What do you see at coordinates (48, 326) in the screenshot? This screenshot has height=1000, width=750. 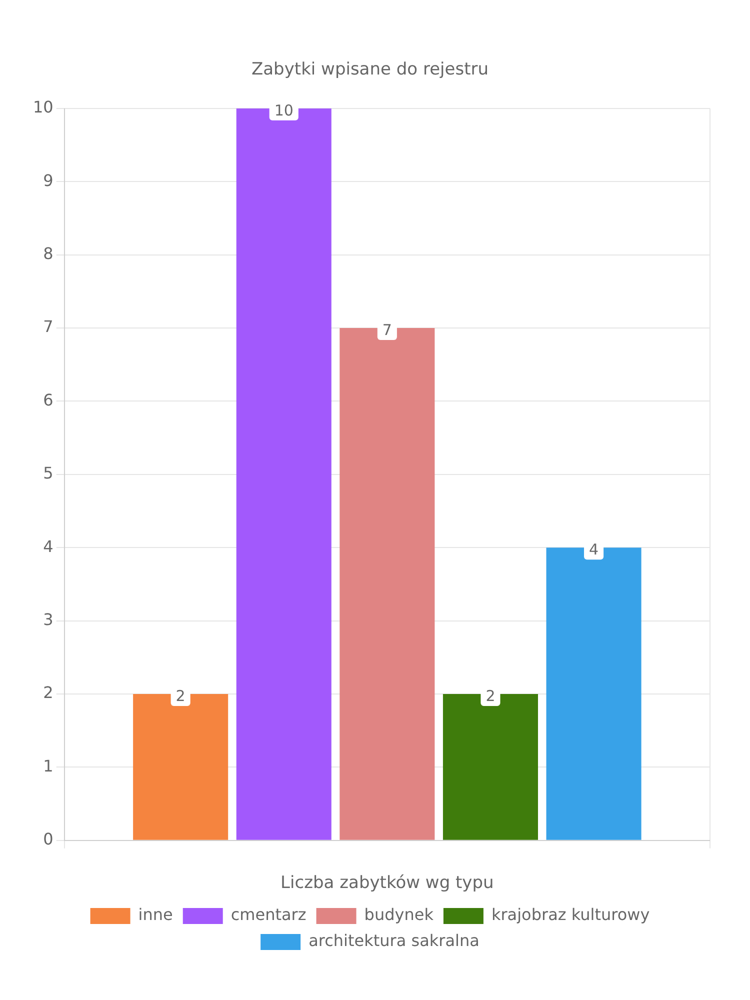 I see `y-tick-label: 7` at bounding box center [48, 326].